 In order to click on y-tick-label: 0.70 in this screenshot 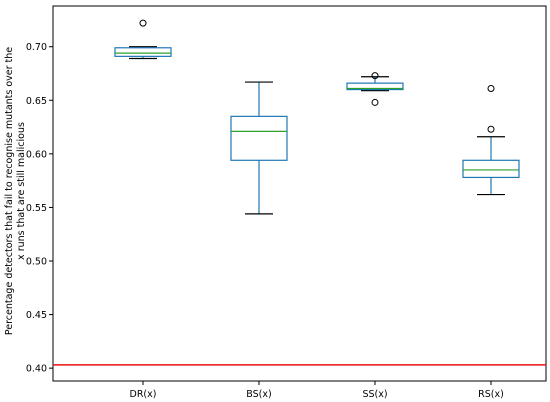, I will do `click(36, 47)`.